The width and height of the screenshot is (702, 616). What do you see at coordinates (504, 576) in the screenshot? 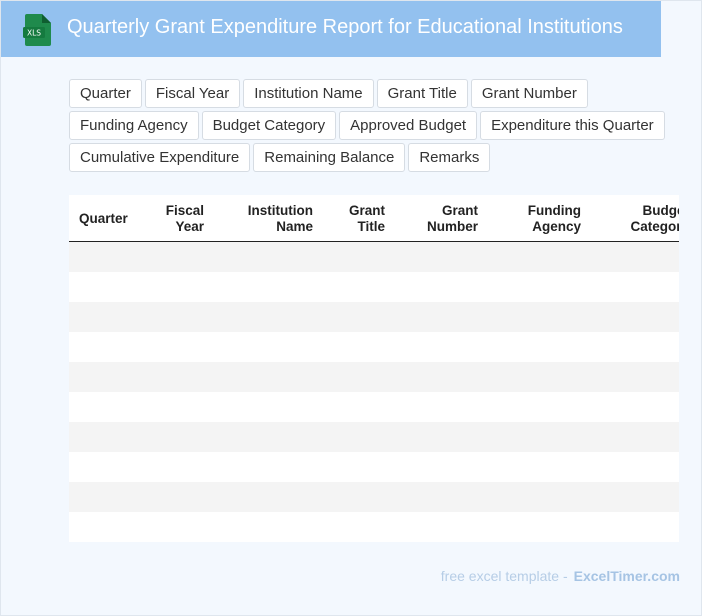
I see `footer-text: free excel template -` at bounding box center [504, 576].